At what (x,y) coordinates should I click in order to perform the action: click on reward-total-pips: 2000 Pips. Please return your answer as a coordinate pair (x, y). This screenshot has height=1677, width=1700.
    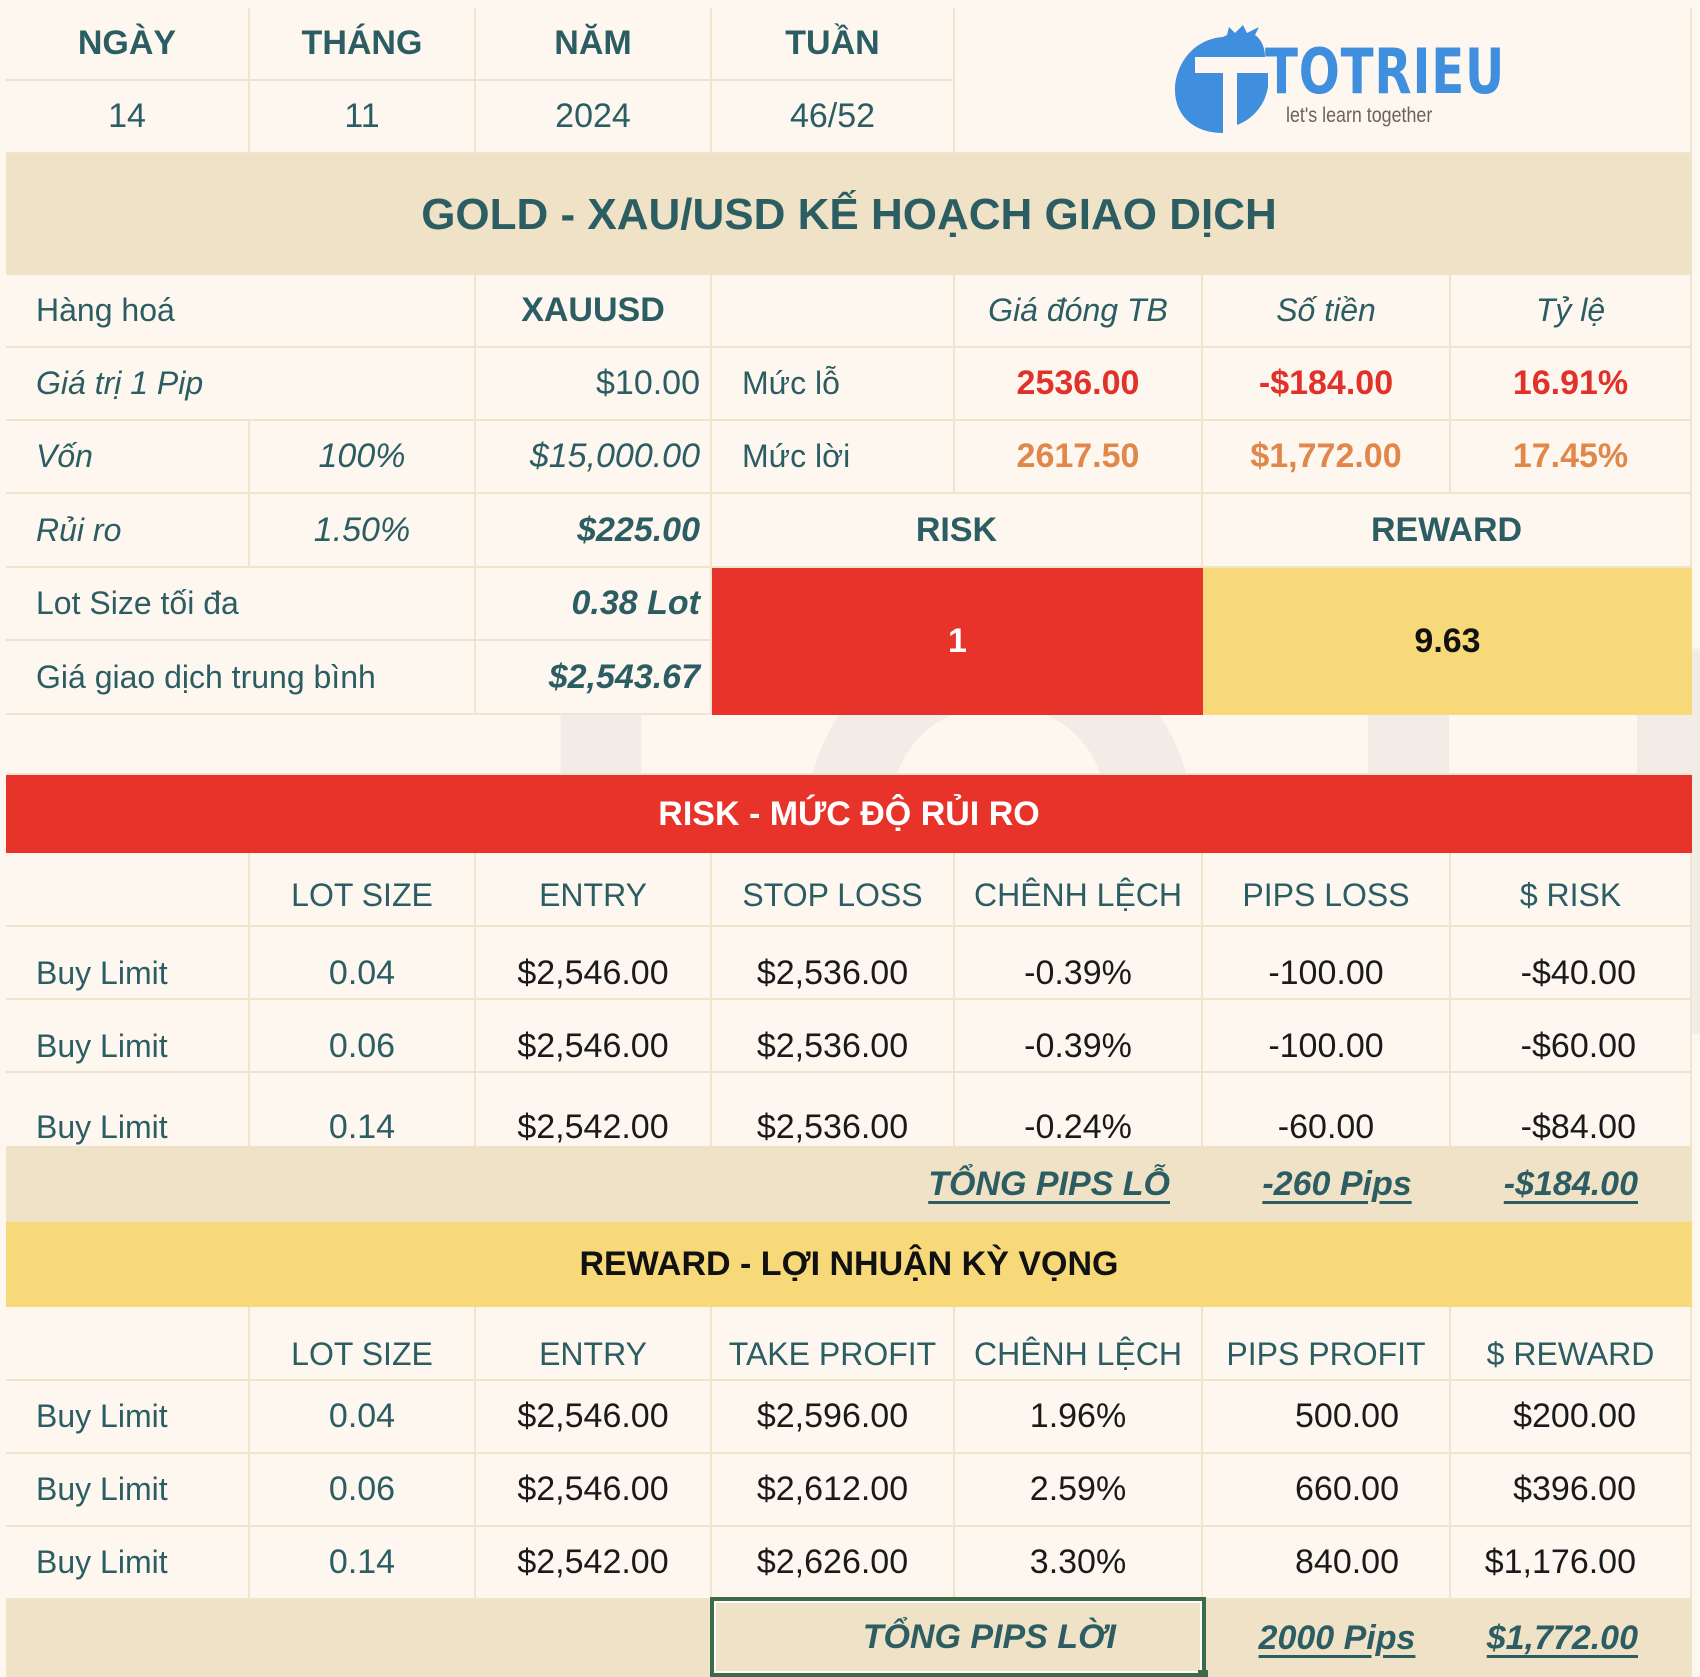
    Looking at the image, I should click on (1337, 1638).